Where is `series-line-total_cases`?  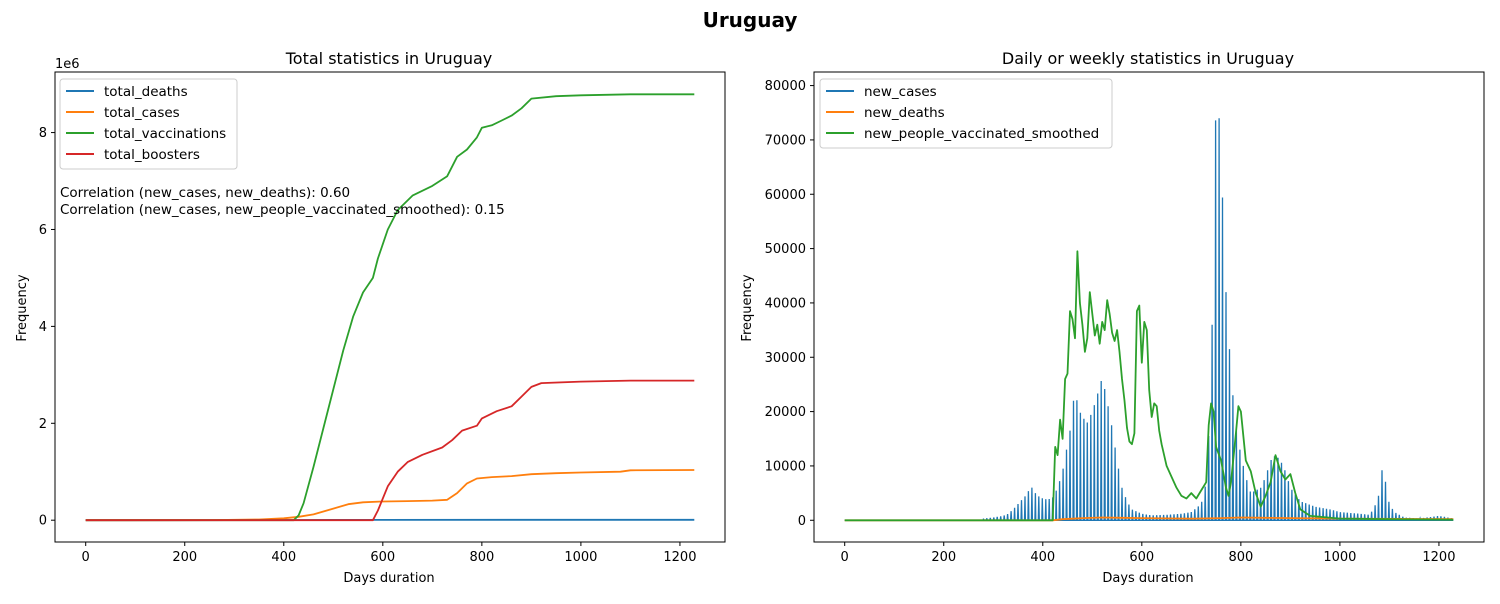
series-line-total_cases is located at coordinates (390, 495).